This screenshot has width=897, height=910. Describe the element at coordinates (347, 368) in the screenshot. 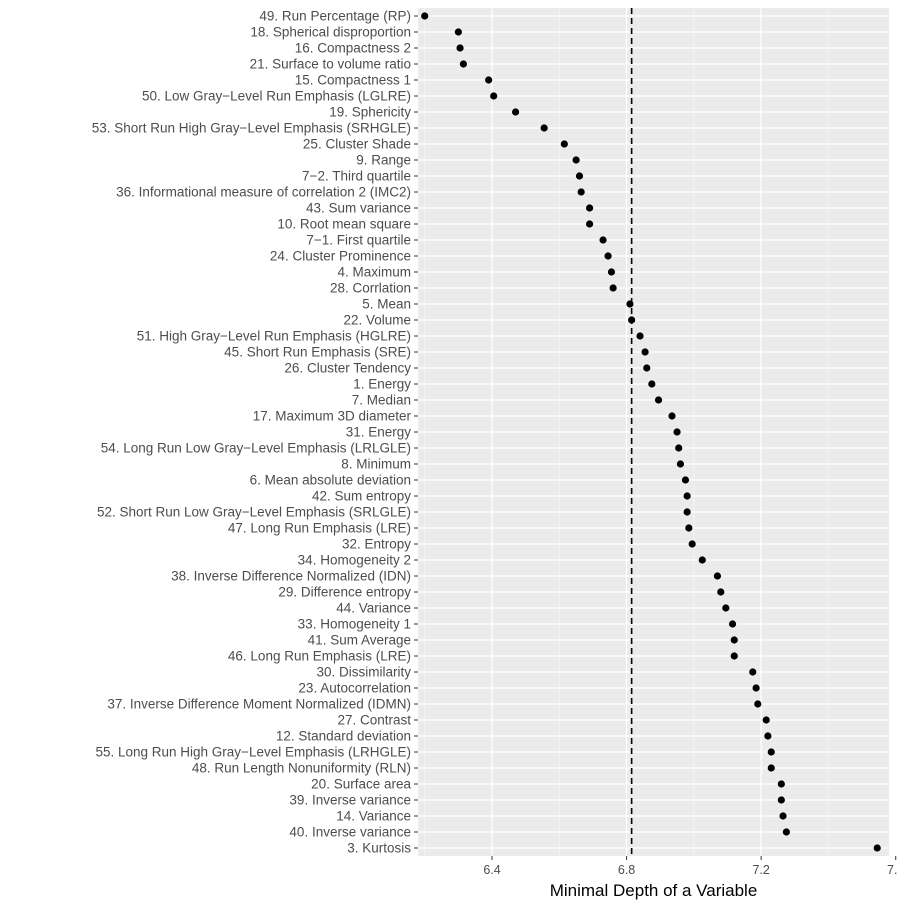

I see `y-tick-label: 26. Cluster Tendency` at that location.